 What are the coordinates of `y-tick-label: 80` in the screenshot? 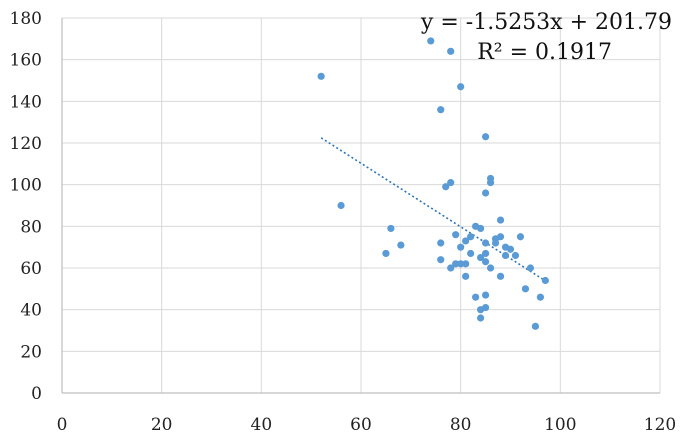 It's located at (31, 227).